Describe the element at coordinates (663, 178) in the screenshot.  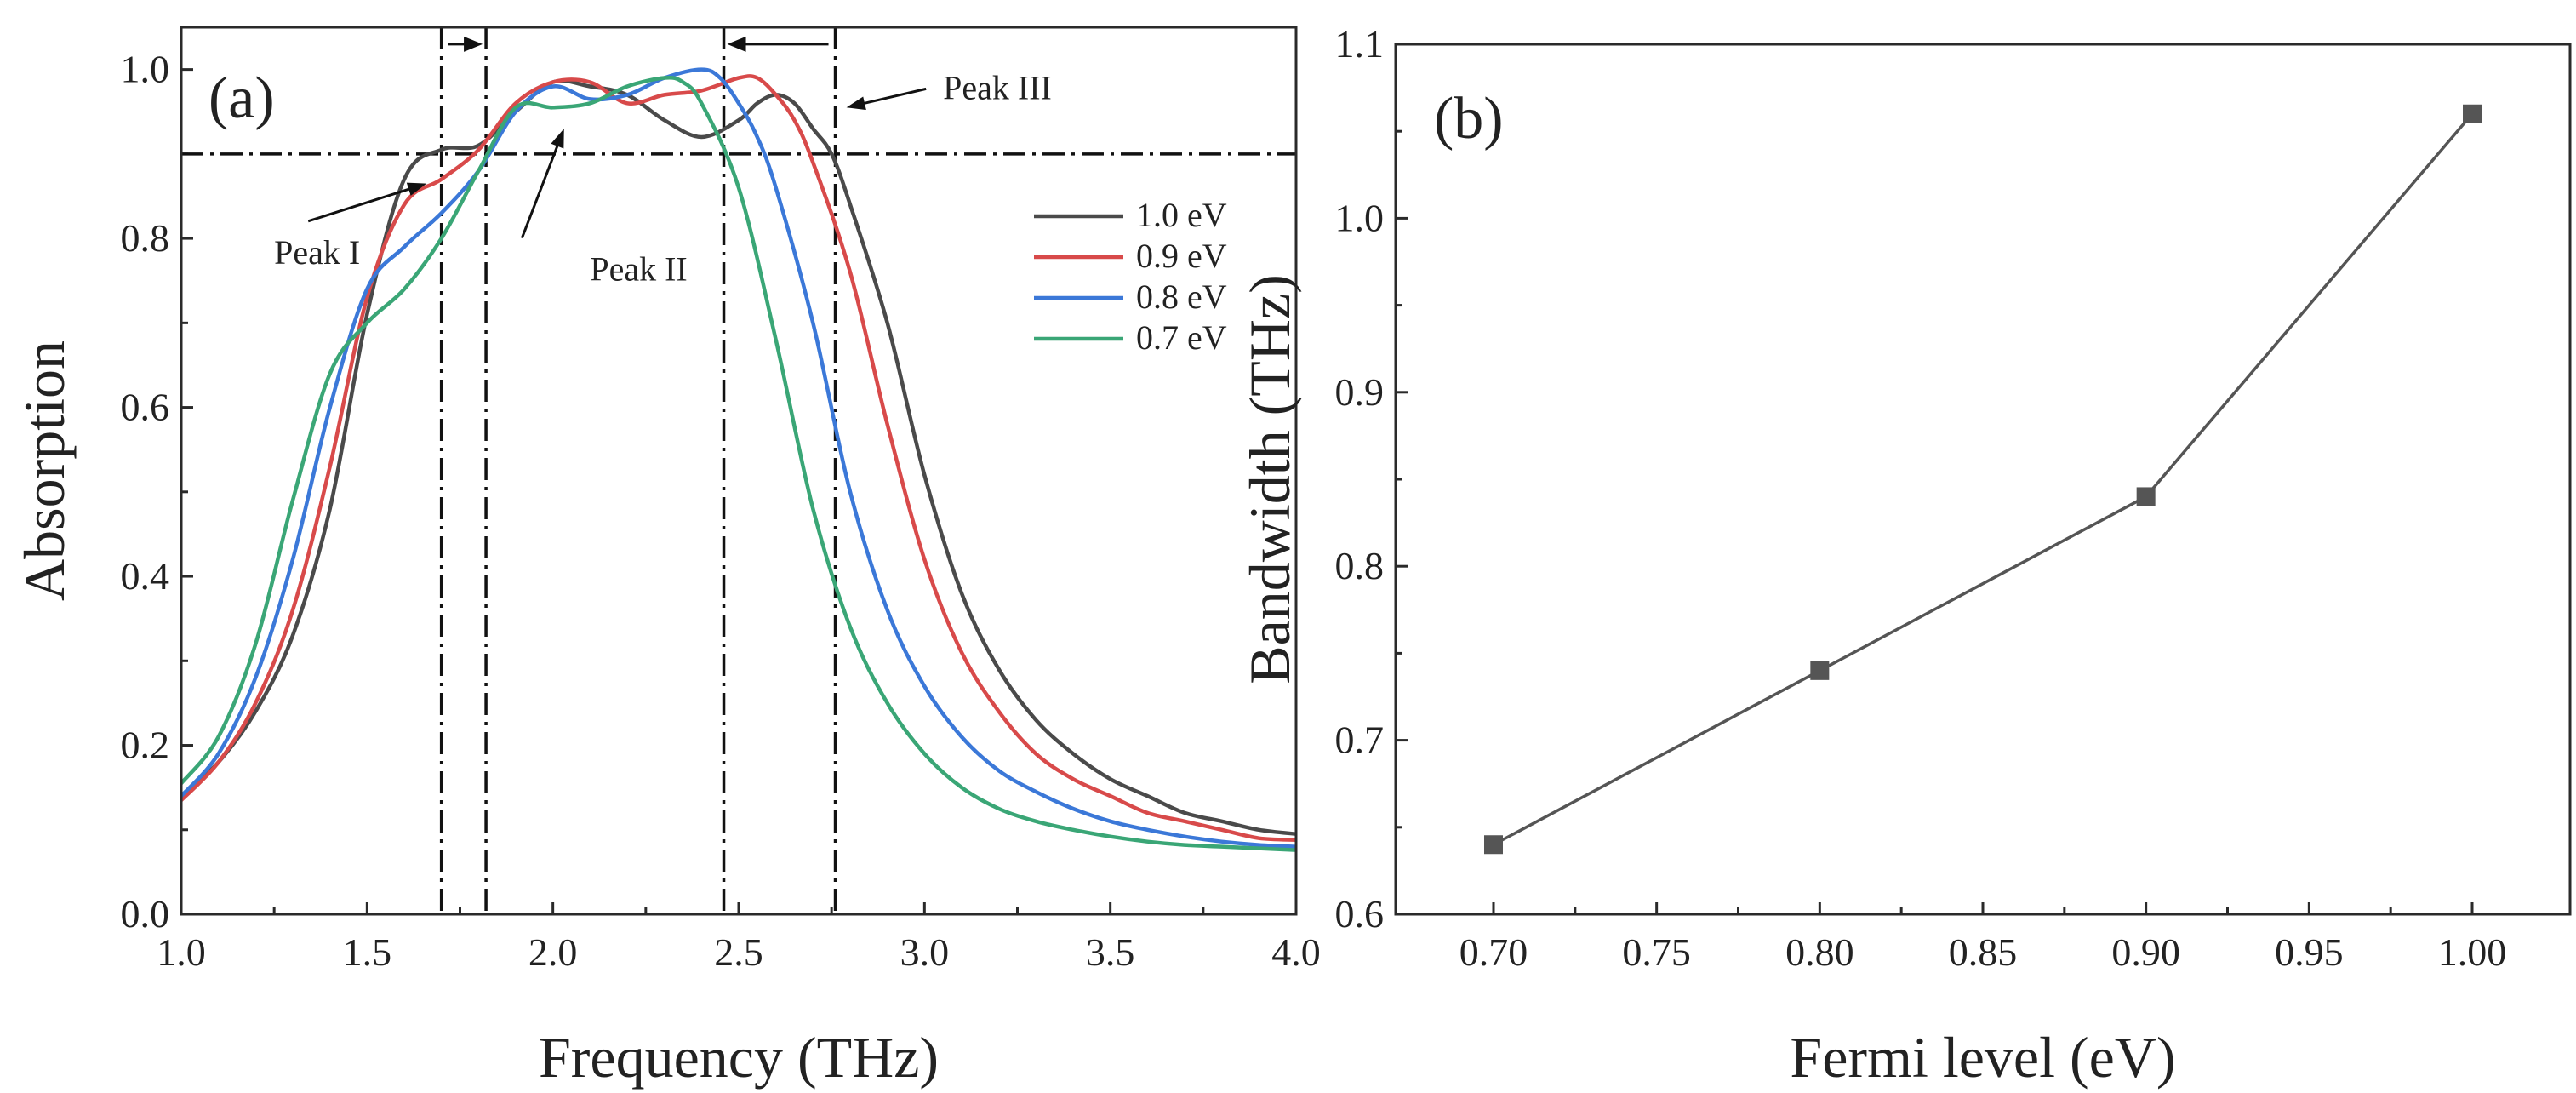
I see `panel-a-annotations: Peak I Peak II Peak III` at that location.